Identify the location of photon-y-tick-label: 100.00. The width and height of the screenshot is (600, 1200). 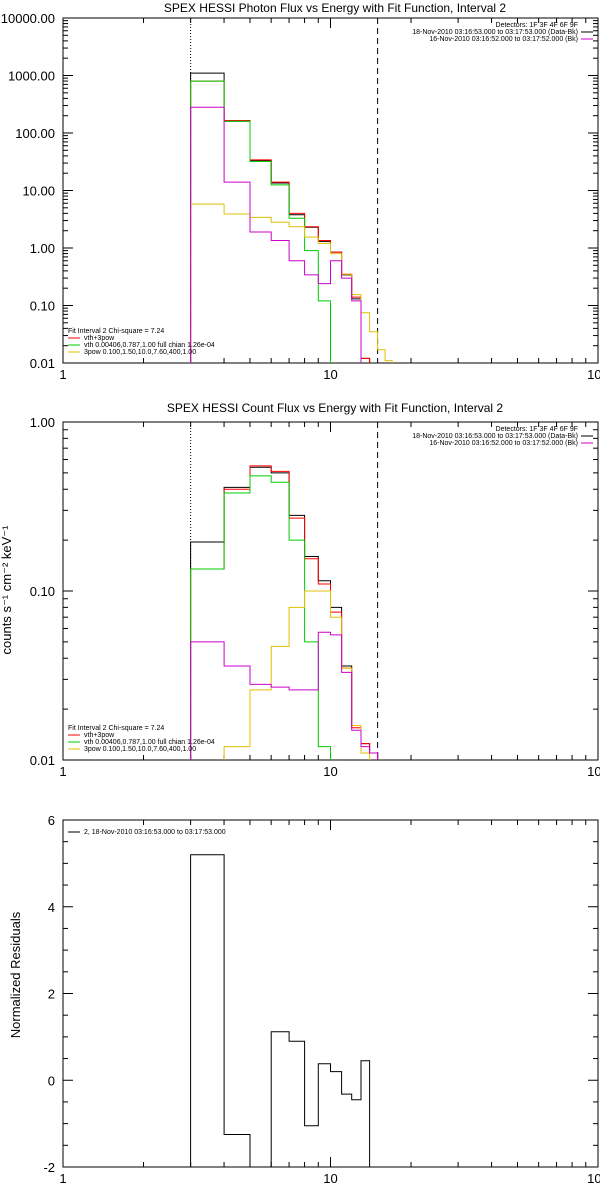
(35, 133).